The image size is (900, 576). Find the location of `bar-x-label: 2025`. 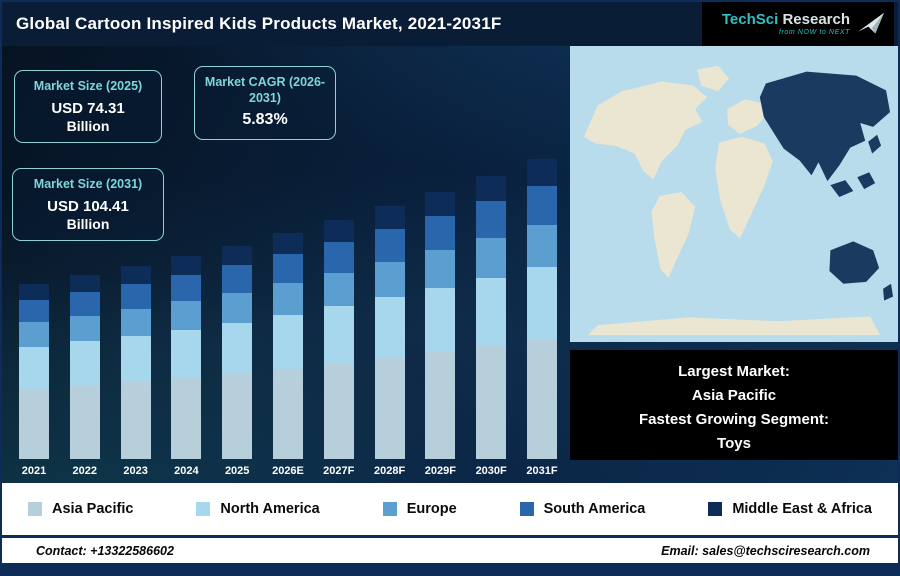

bar-x-label: 2025 is located at coordinates (237, 471).